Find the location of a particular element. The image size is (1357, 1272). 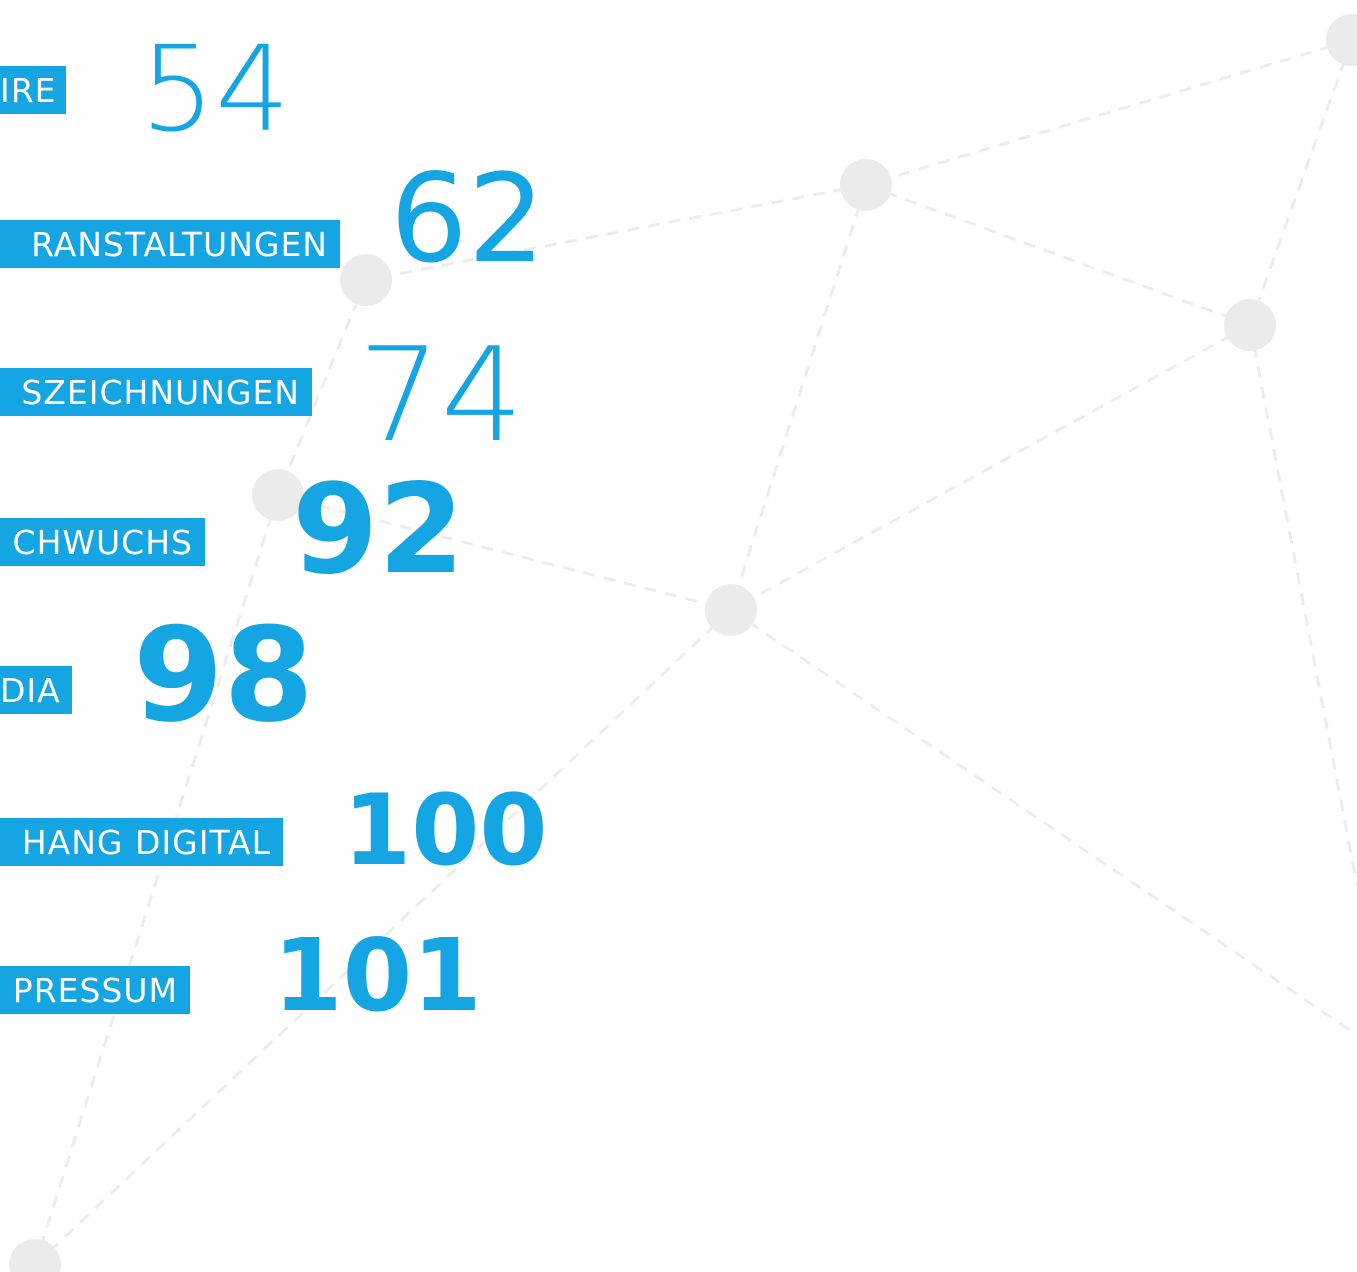

entry-page: 54 is located at coordinates (215, 89).